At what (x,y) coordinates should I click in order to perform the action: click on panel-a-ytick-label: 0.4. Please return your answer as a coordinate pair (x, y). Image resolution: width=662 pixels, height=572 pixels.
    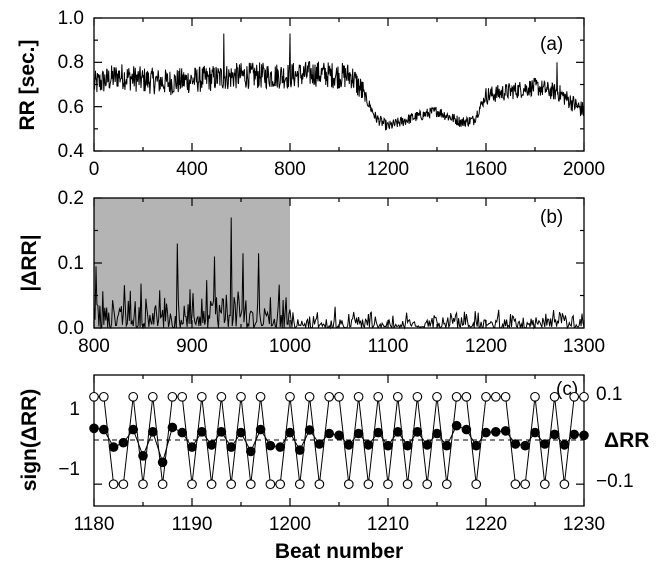
    Looking at the image, I should click on (71, 151).